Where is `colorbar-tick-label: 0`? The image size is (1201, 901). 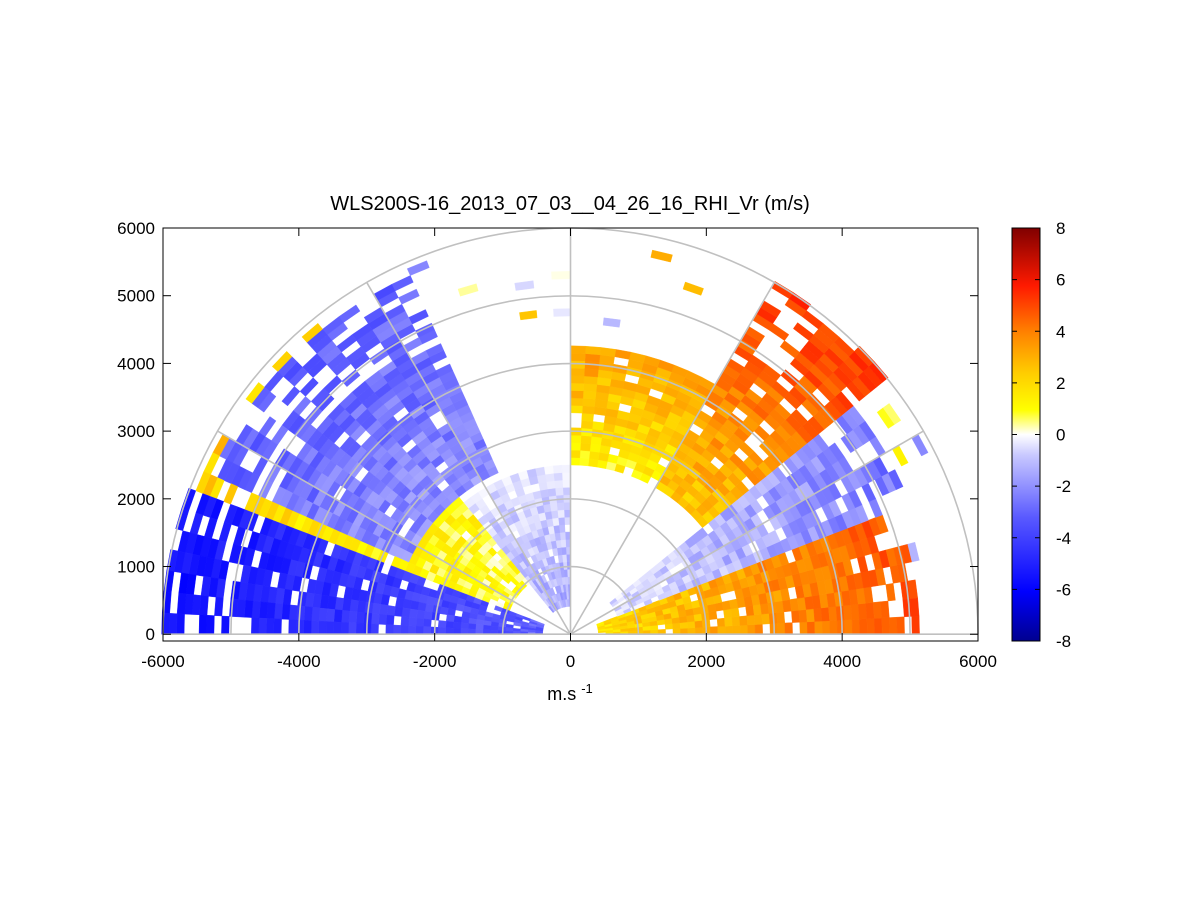
colorbar-tick-label: 0 is located at coordinates (1060, 435).